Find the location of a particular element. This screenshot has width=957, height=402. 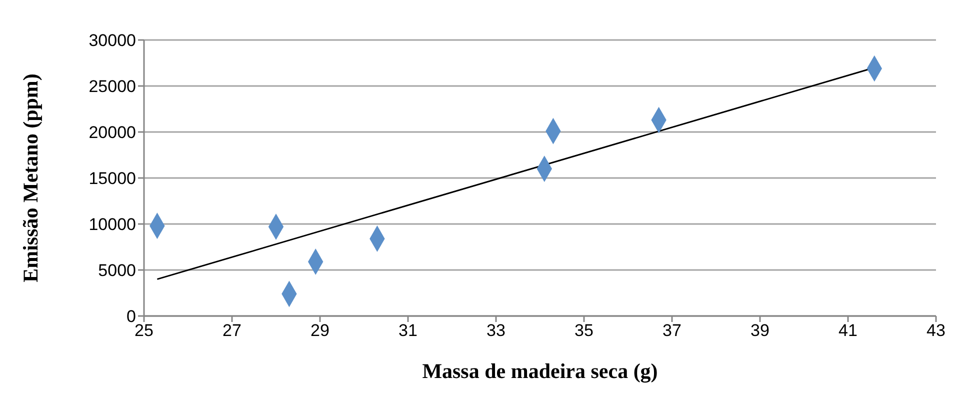

y-tick-label: 10000 is located at coordinates (112, 224).